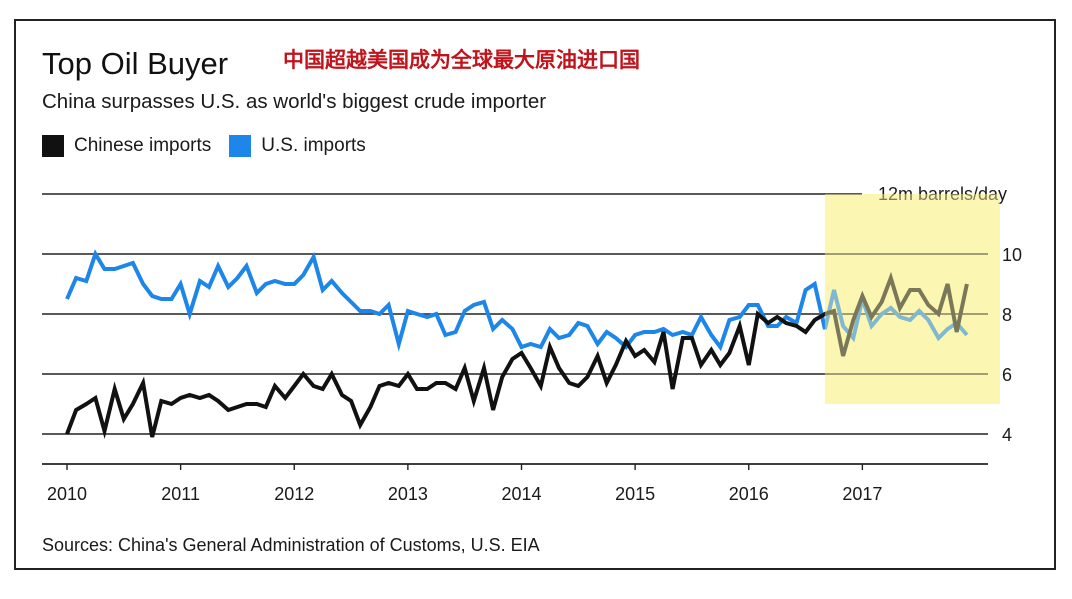 The image size is (1072, 599). Describe the element at coordinates (240, 146) in the screenshot. I see `legend-swatch-us` at that location.